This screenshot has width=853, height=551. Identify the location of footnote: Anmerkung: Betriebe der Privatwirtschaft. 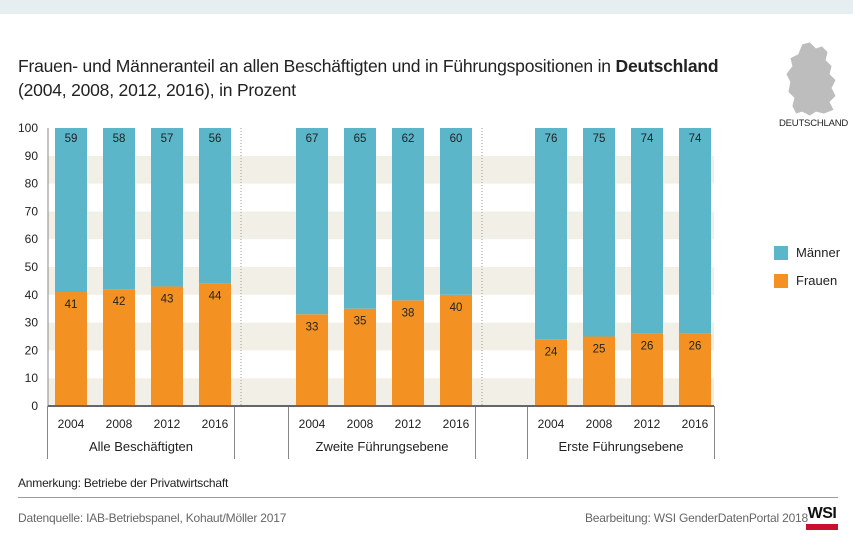
(123, 483).